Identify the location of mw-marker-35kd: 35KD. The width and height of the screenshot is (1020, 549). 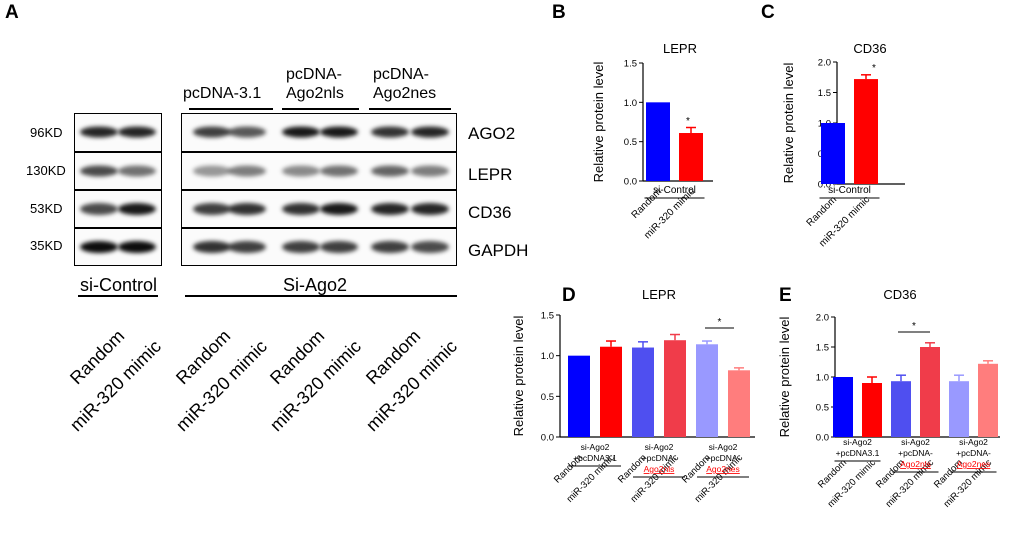
(46, 245).